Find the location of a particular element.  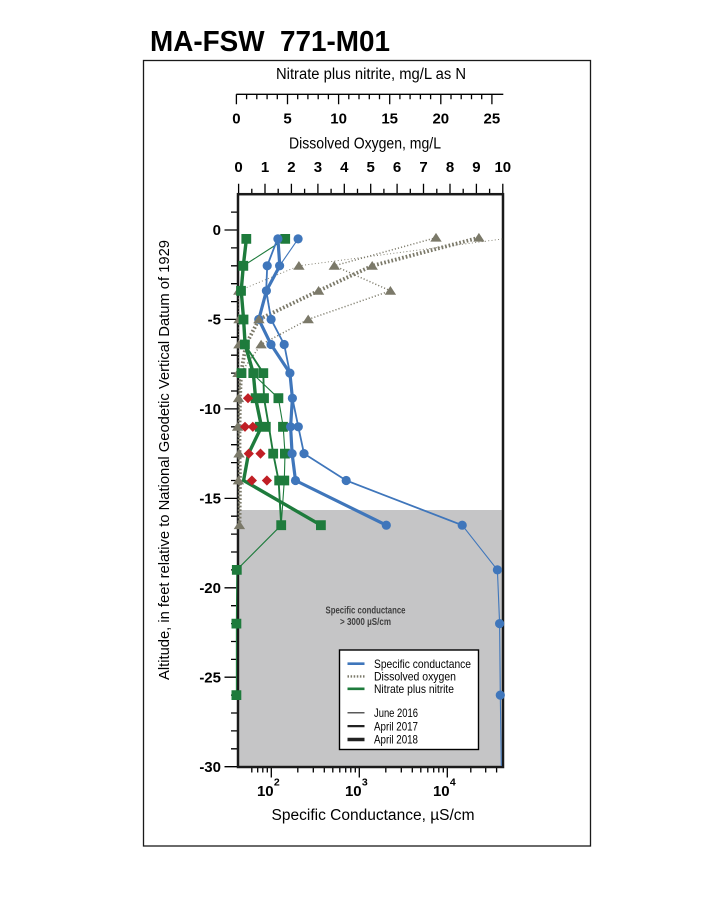

svg-text: 7 is located at coordinates (423, 167).